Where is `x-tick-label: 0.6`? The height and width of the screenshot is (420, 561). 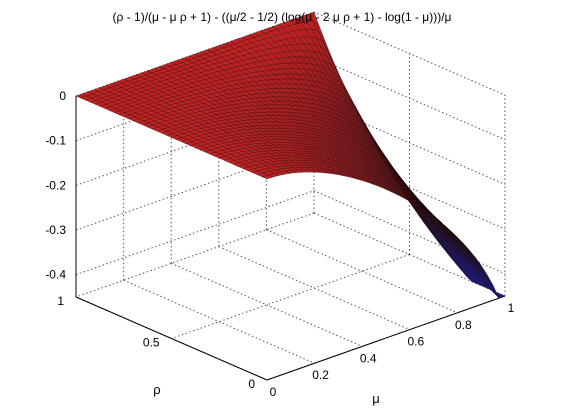
x-tick-label: 0.6 is located at coordinates (415, 342).